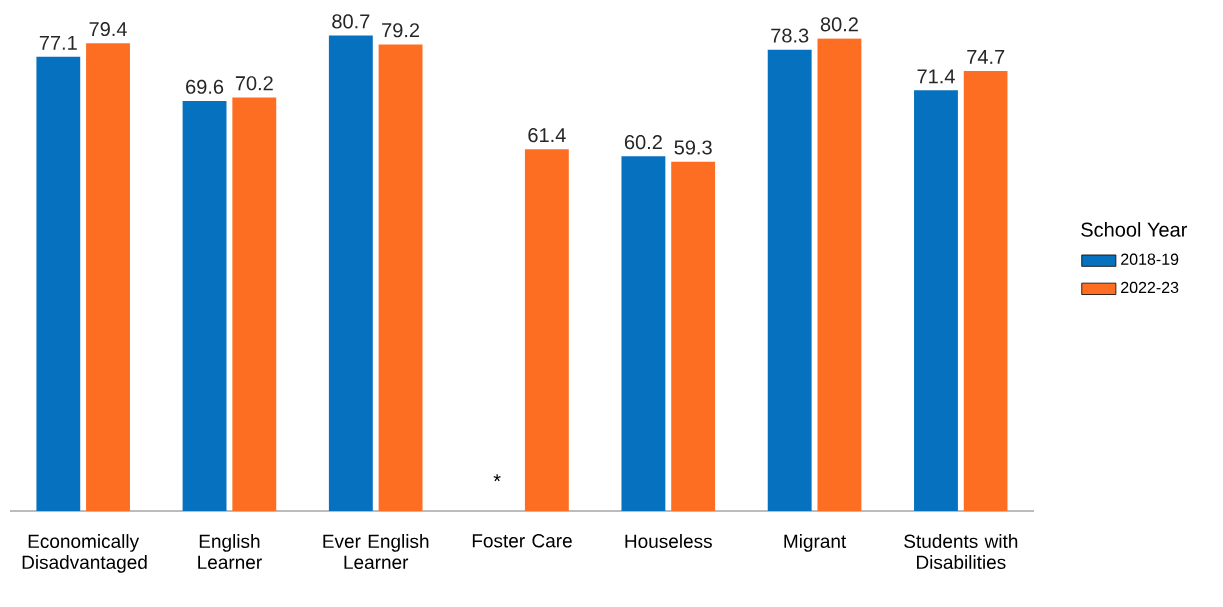  Describe the element at coordinates (205, 86) in the screenshot. I see `data-label: 69.6` at that location.